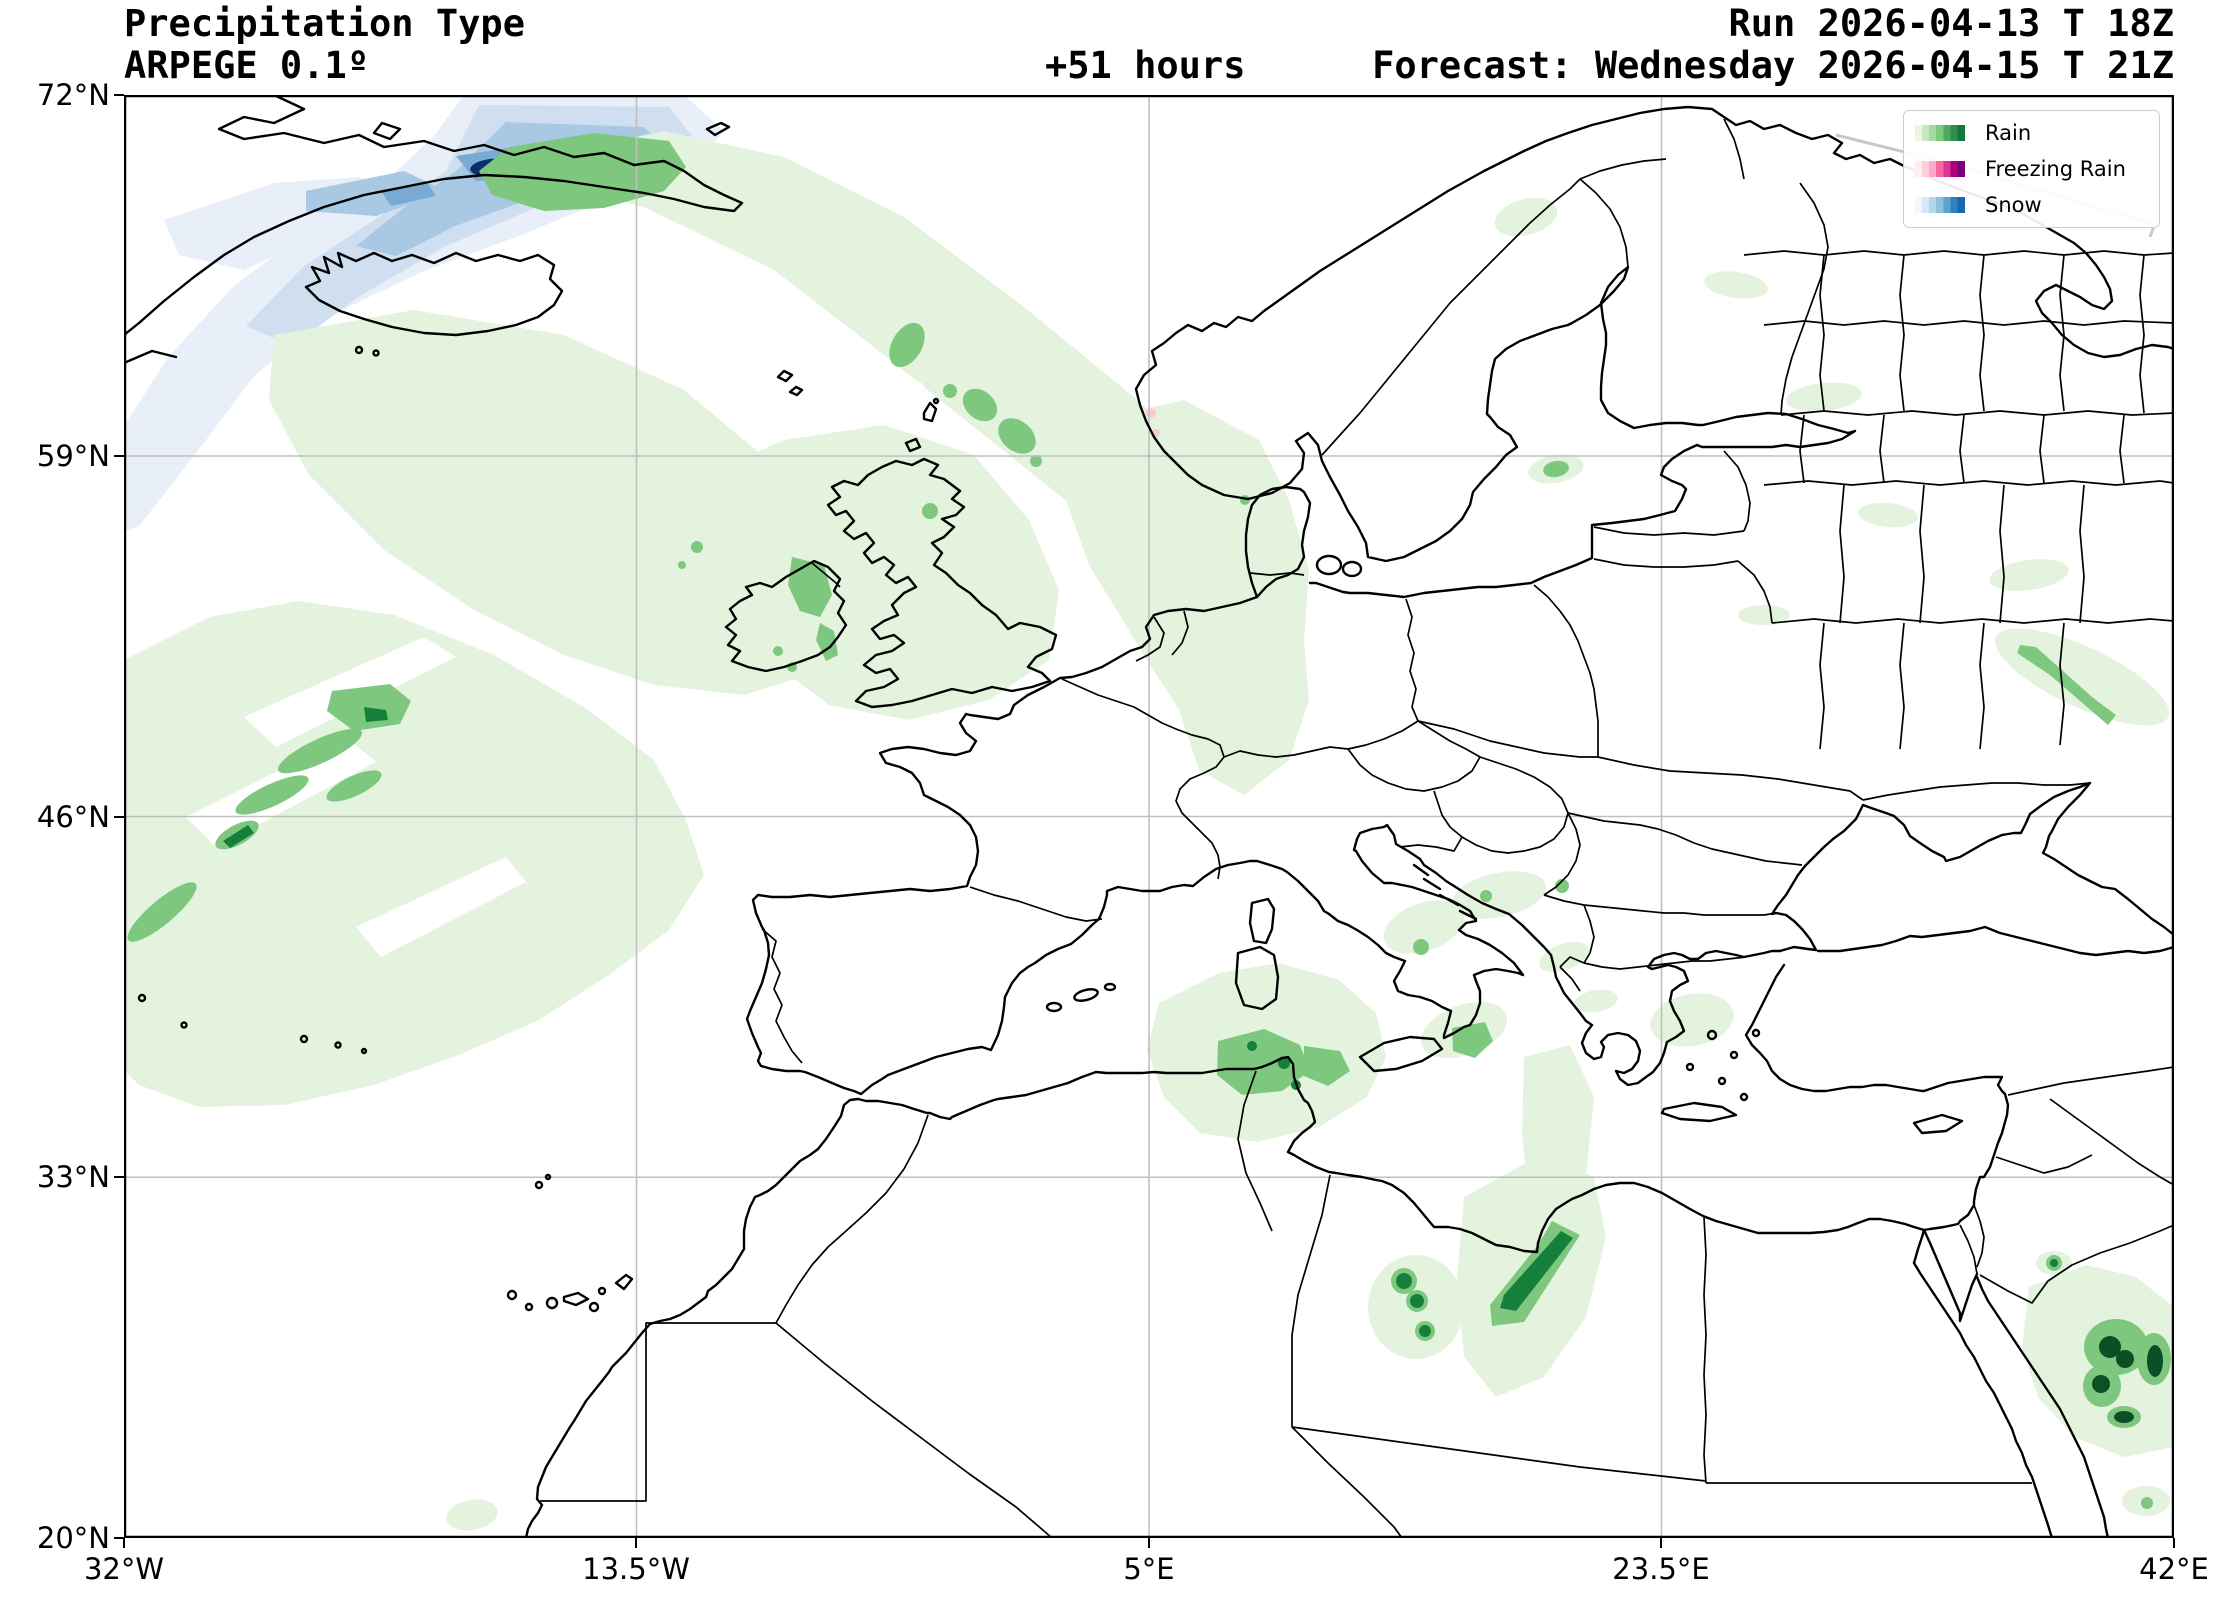  Describe the element at coordinates (1149, 1569) in the screenshot. I see `x-tick-label: 5°E` at that location.